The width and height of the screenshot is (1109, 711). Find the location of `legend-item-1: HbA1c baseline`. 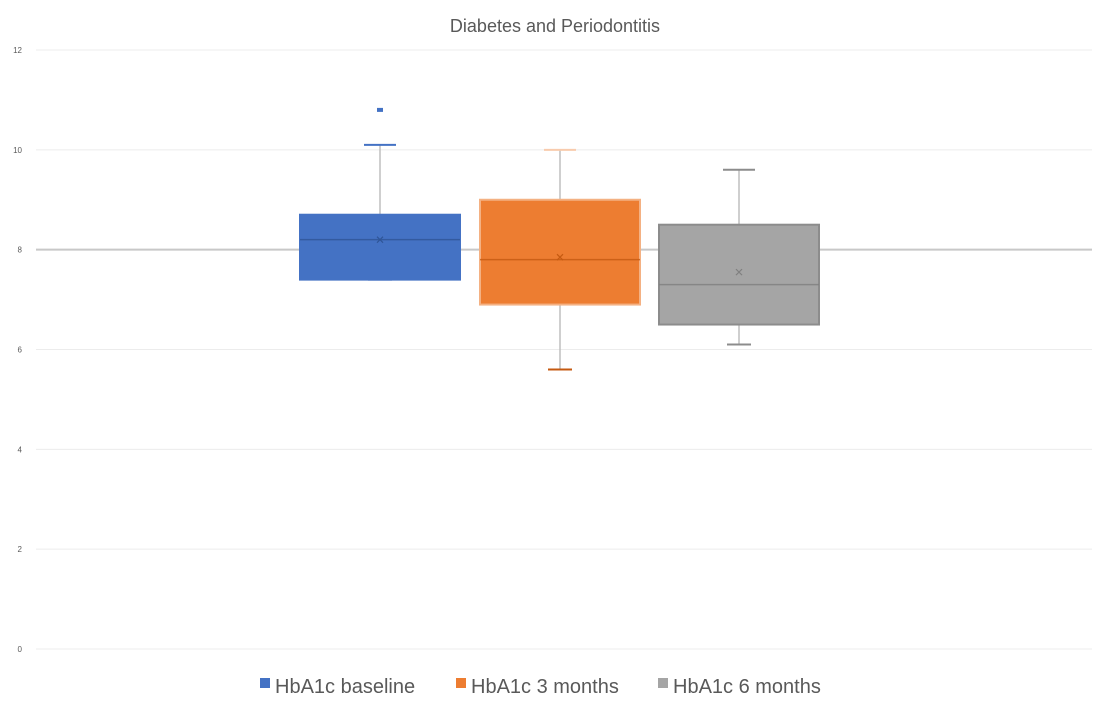

legend-item-1: HbA1c baseline is located at coordinates (337, 687).